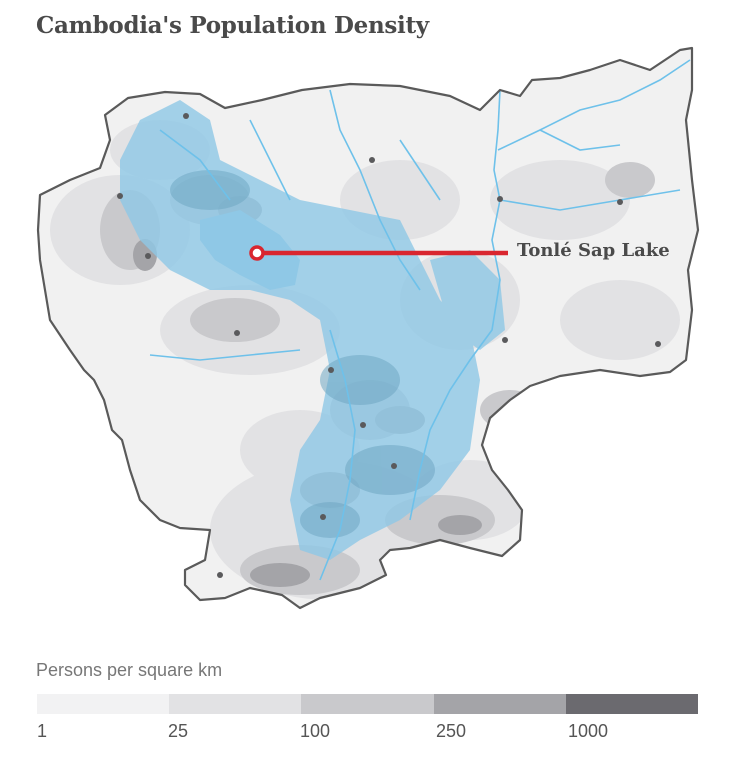 This screenshot has width=736, height=776. What do you see at coordinates (42, 731) in the screenshot?
I see `legend-tick-1: 1` at bounding box center [42, 731].